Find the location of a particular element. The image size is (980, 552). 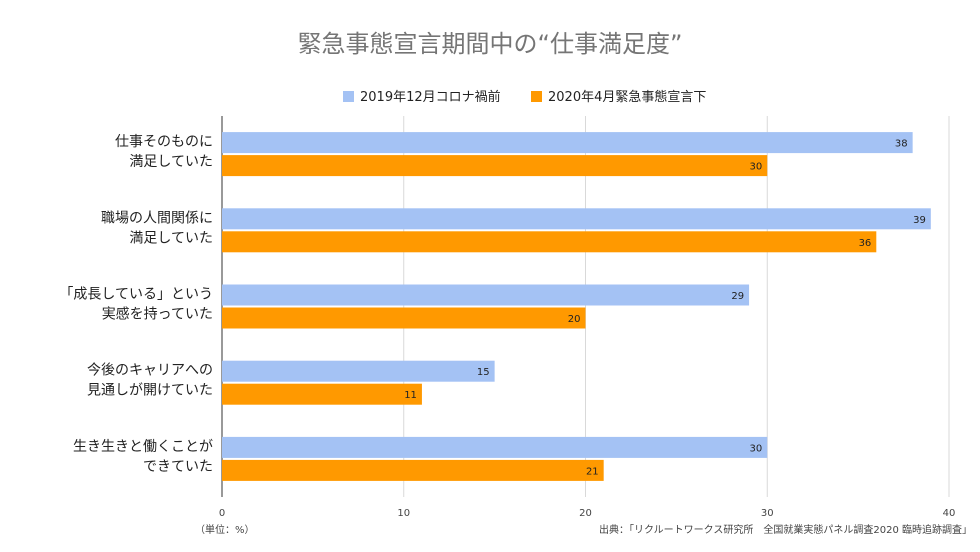

x-tick-label: 40 is located at coordinates (949, 513).